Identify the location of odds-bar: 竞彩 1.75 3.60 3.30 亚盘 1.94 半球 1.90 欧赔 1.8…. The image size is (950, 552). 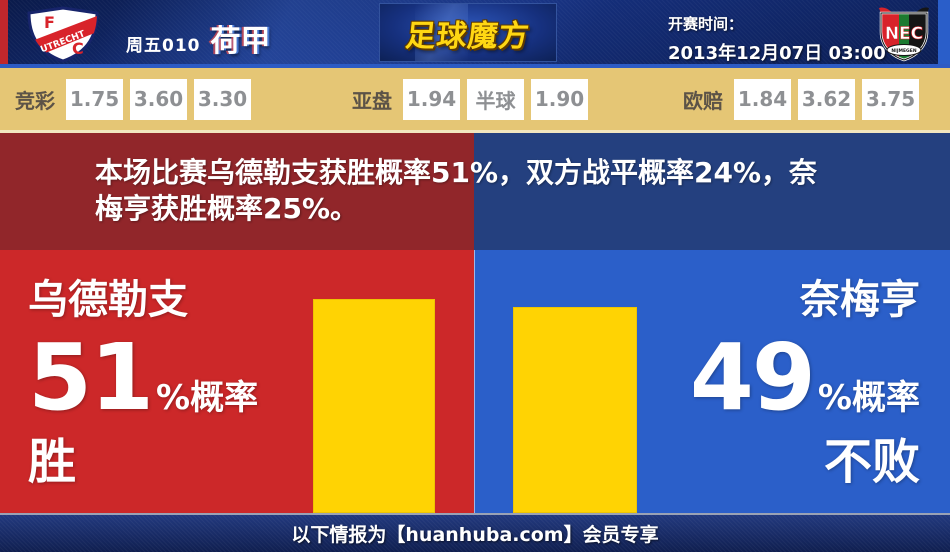
(475, 100).